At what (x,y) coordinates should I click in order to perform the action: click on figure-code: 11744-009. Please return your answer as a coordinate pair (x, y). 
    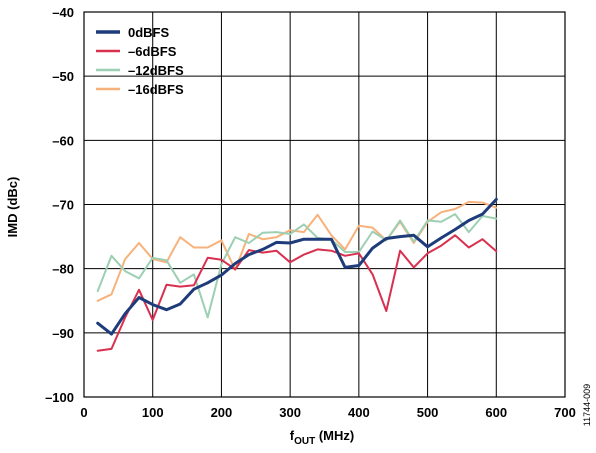
    Looking at the image, I should click on (587, 405).